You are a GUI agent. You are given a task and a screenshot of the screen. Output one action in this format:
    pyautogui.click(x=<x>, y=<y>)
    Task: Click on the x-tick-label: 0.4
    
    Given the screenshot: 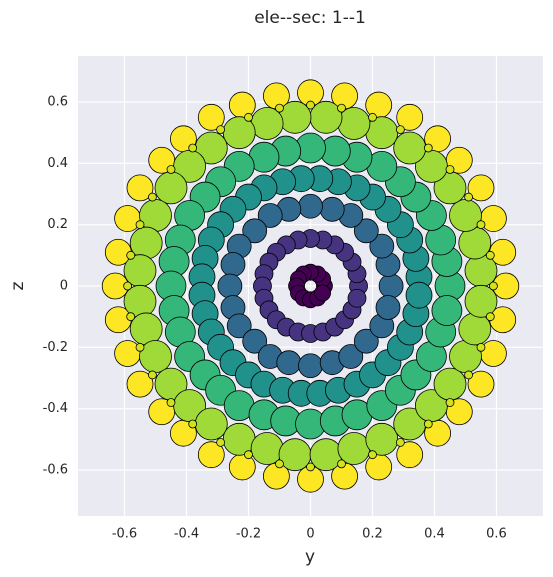 What is the action you would take?
    pyautogui.click(x=434, y=534)
    